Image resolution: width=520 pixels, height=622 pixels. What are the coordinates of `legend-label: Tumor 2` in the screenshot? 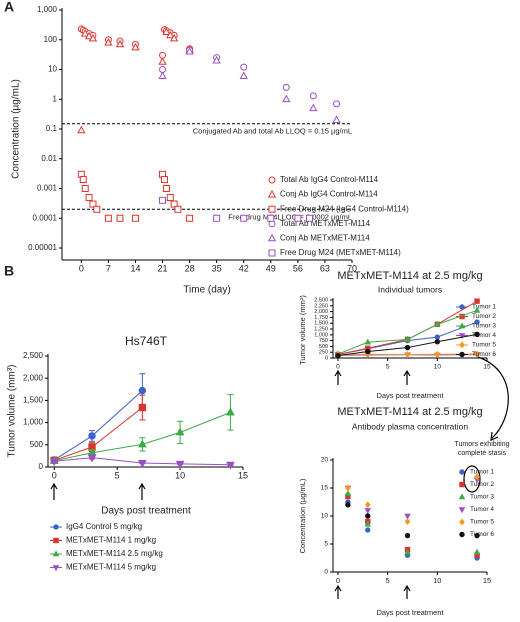 It's located at (484, 316).